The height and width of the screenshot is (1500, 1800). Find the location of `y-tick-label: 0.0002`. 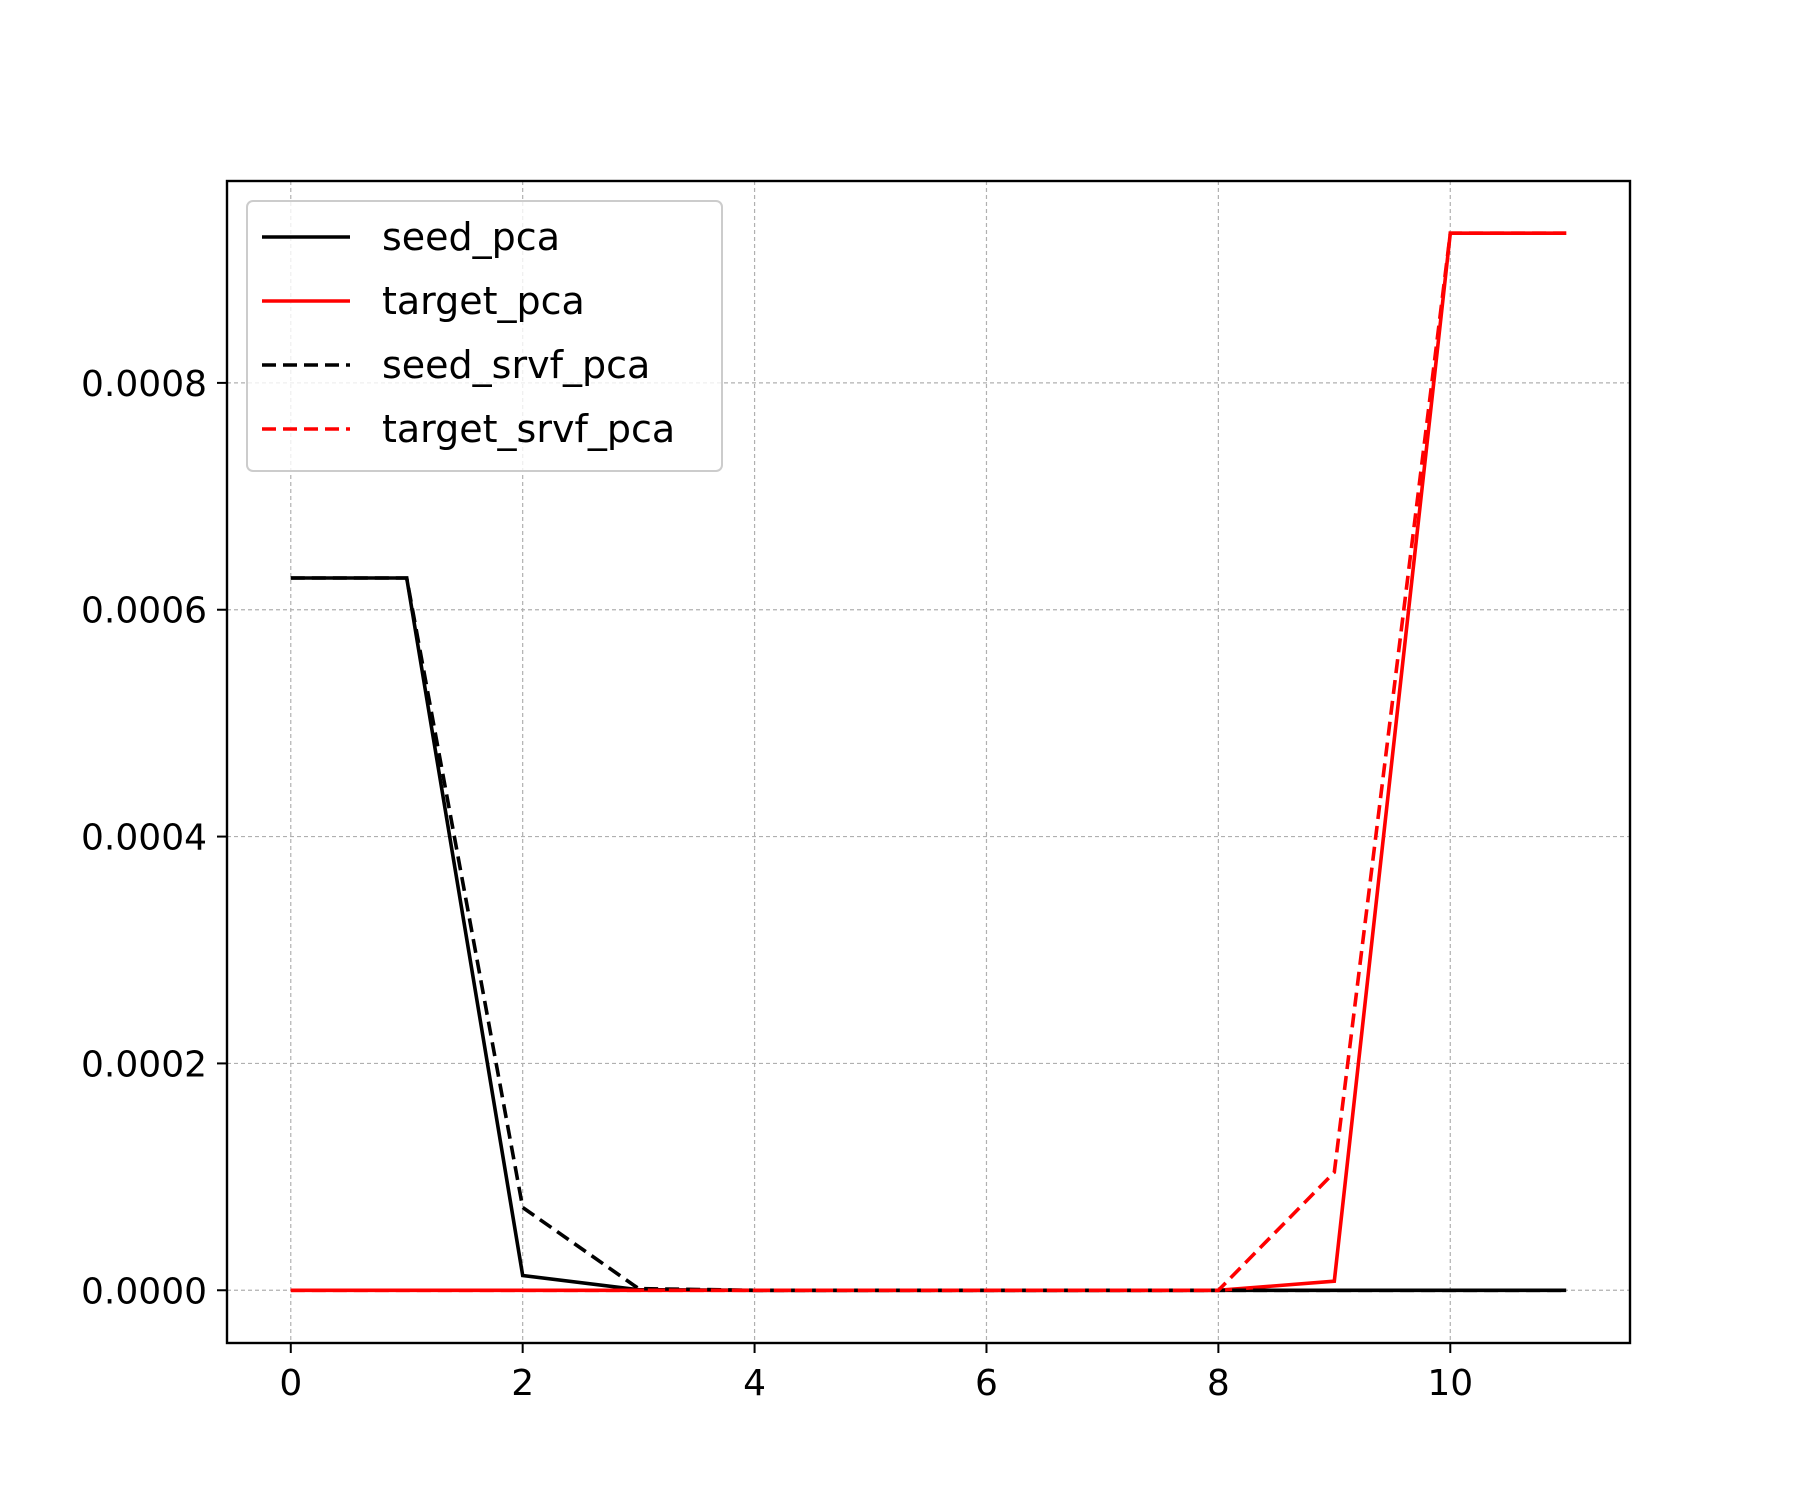

y-tick-label: 0.0002 is located at coordinates (144, 1064).